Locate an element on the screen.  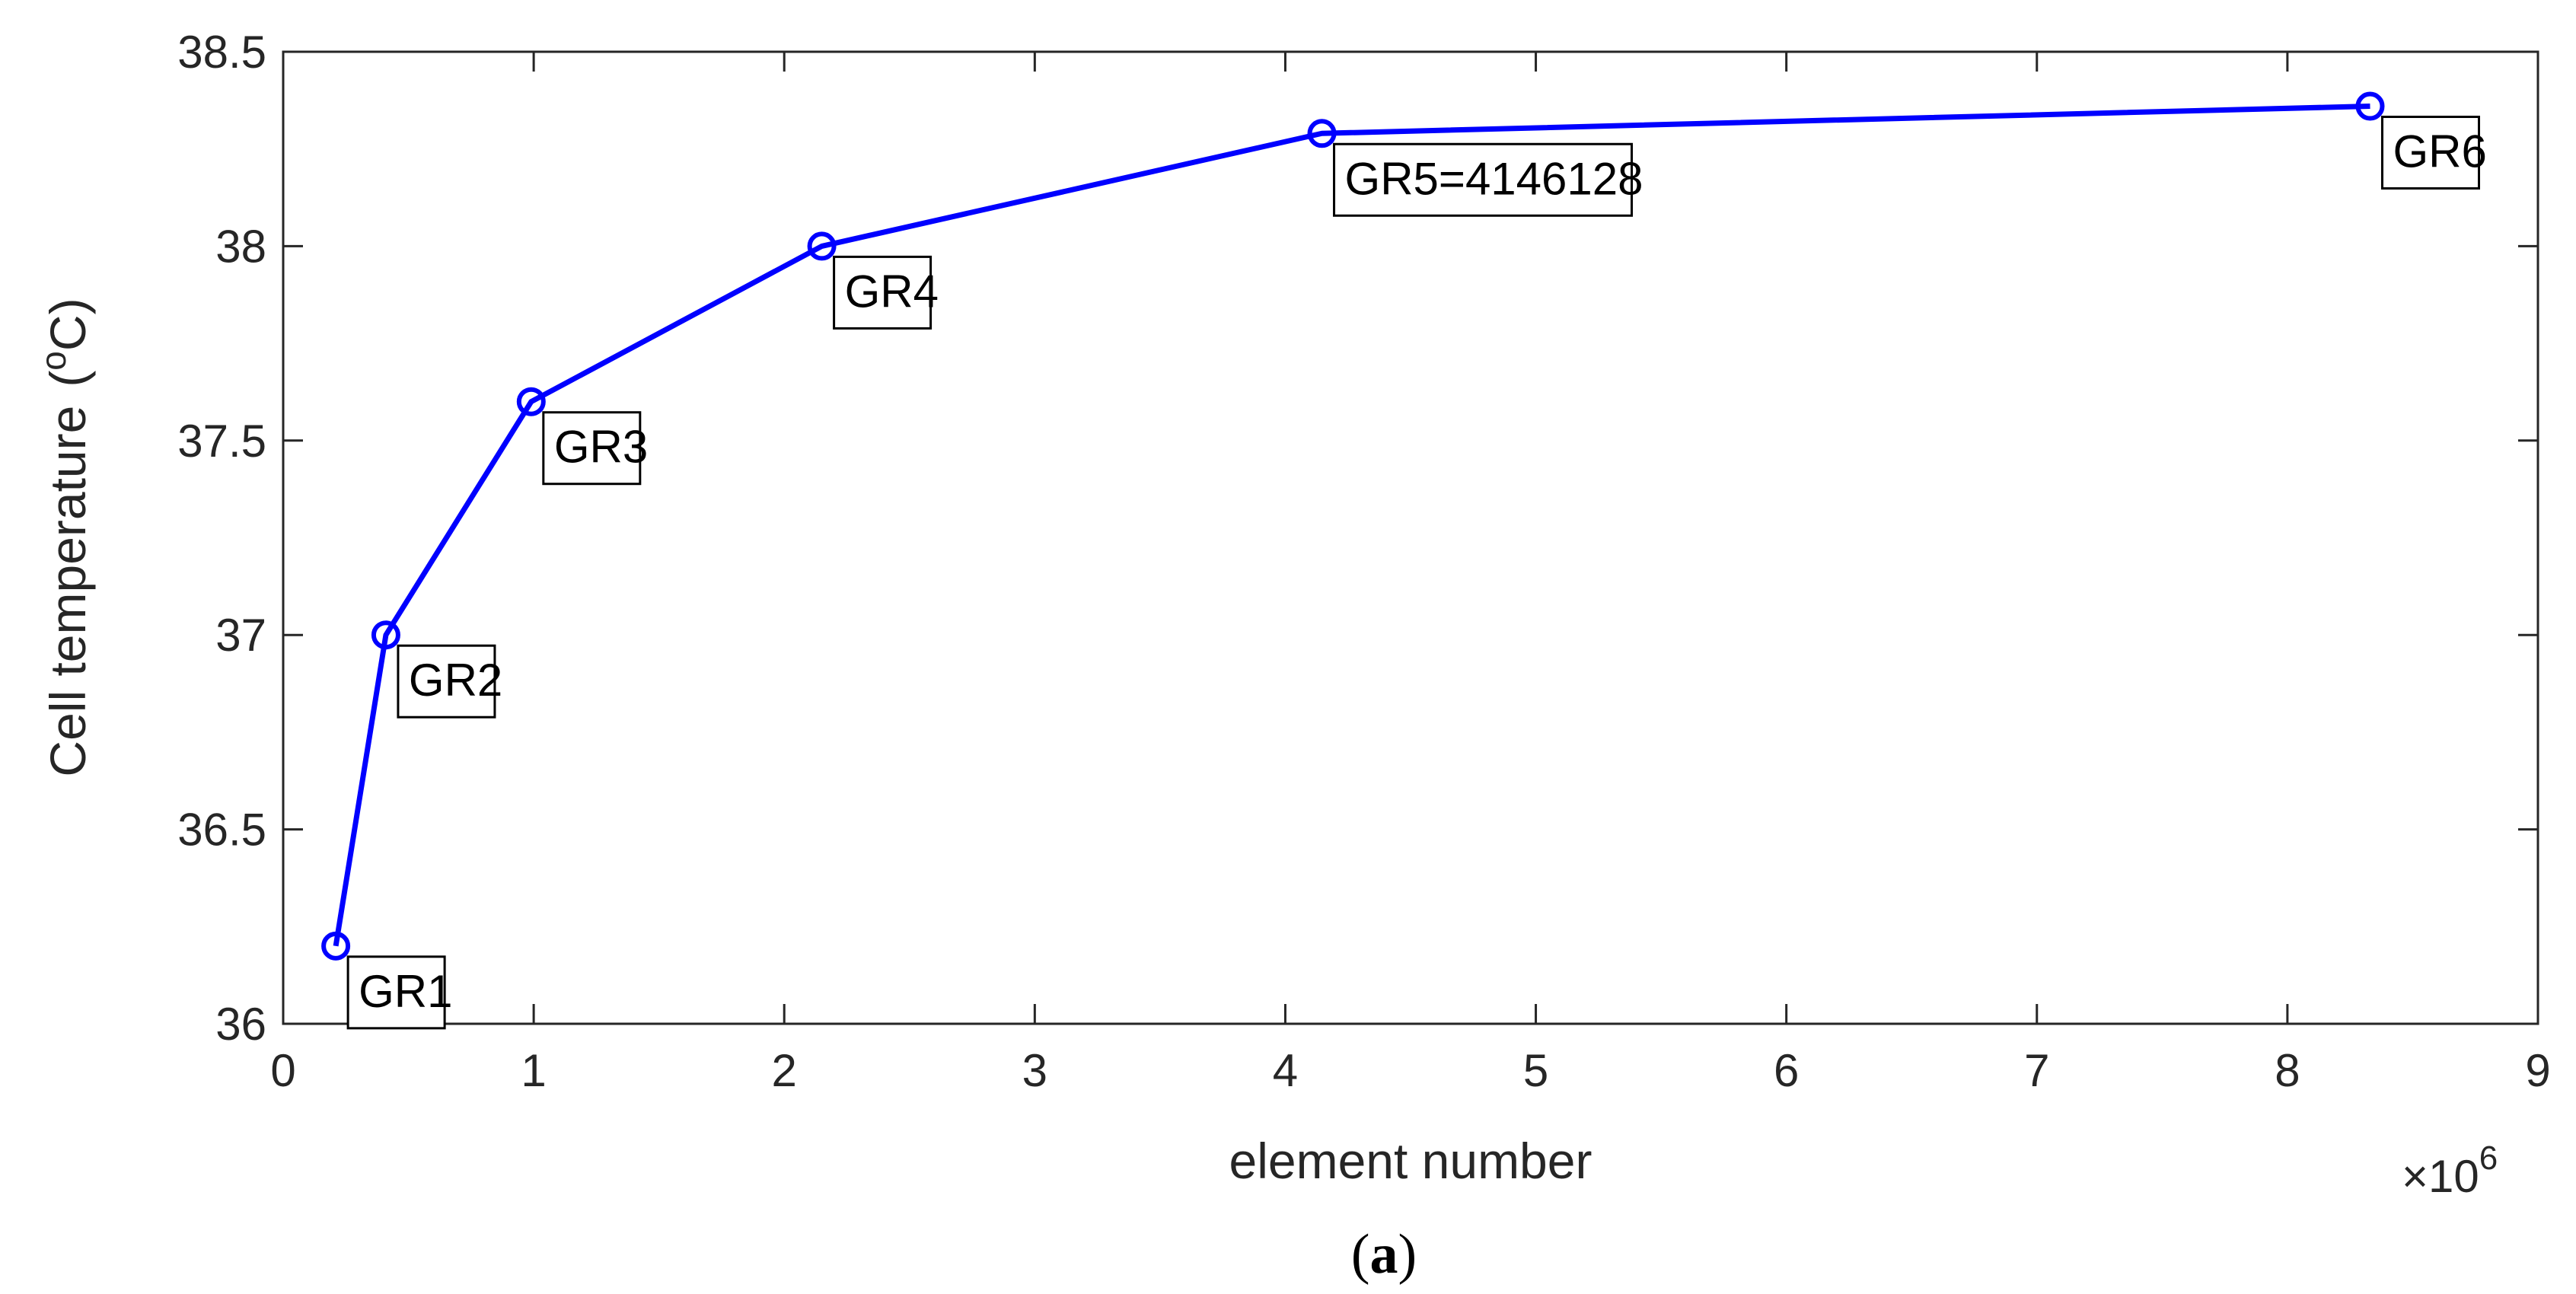
x-axis-label: element number is located at coordinates (1411, 1161).